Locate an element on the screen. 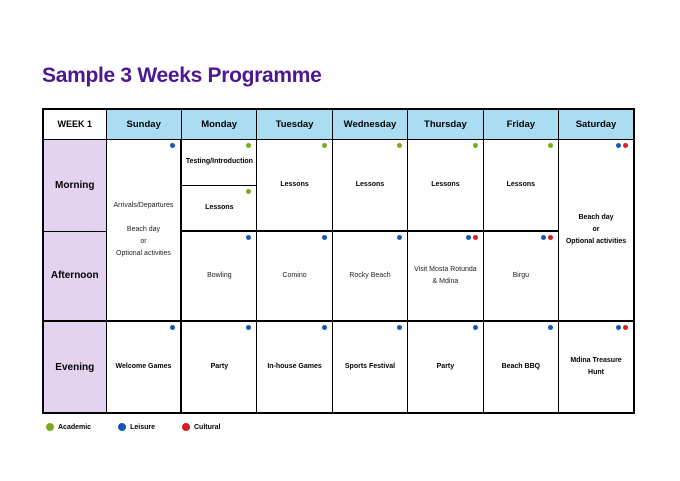 The image size is (680, 481). day-header-thursday: Thursday is located at coordinates (445, 124).